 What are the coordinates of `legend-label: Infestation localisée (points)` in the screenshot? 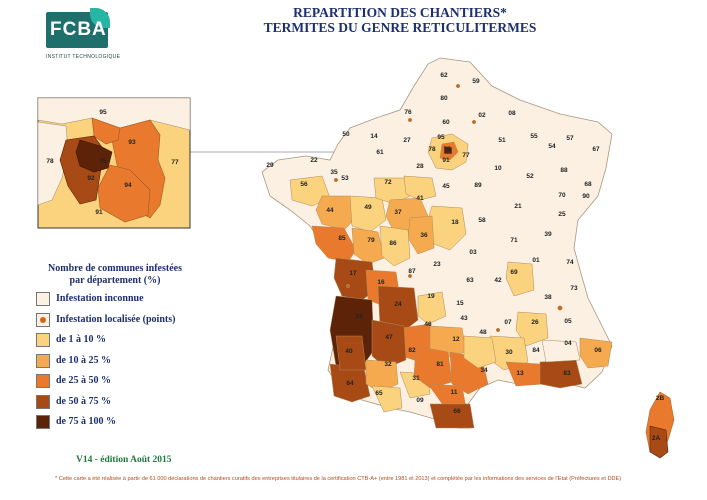 It's located at (116, 319).